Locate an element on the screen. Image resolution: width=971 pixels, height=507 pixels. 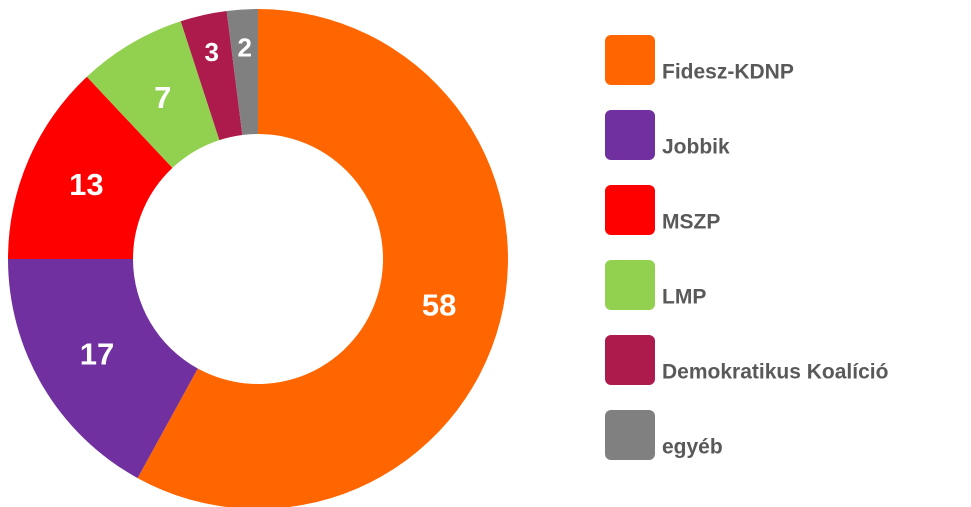
data-label: 13 is located at coordinates (86, 184).